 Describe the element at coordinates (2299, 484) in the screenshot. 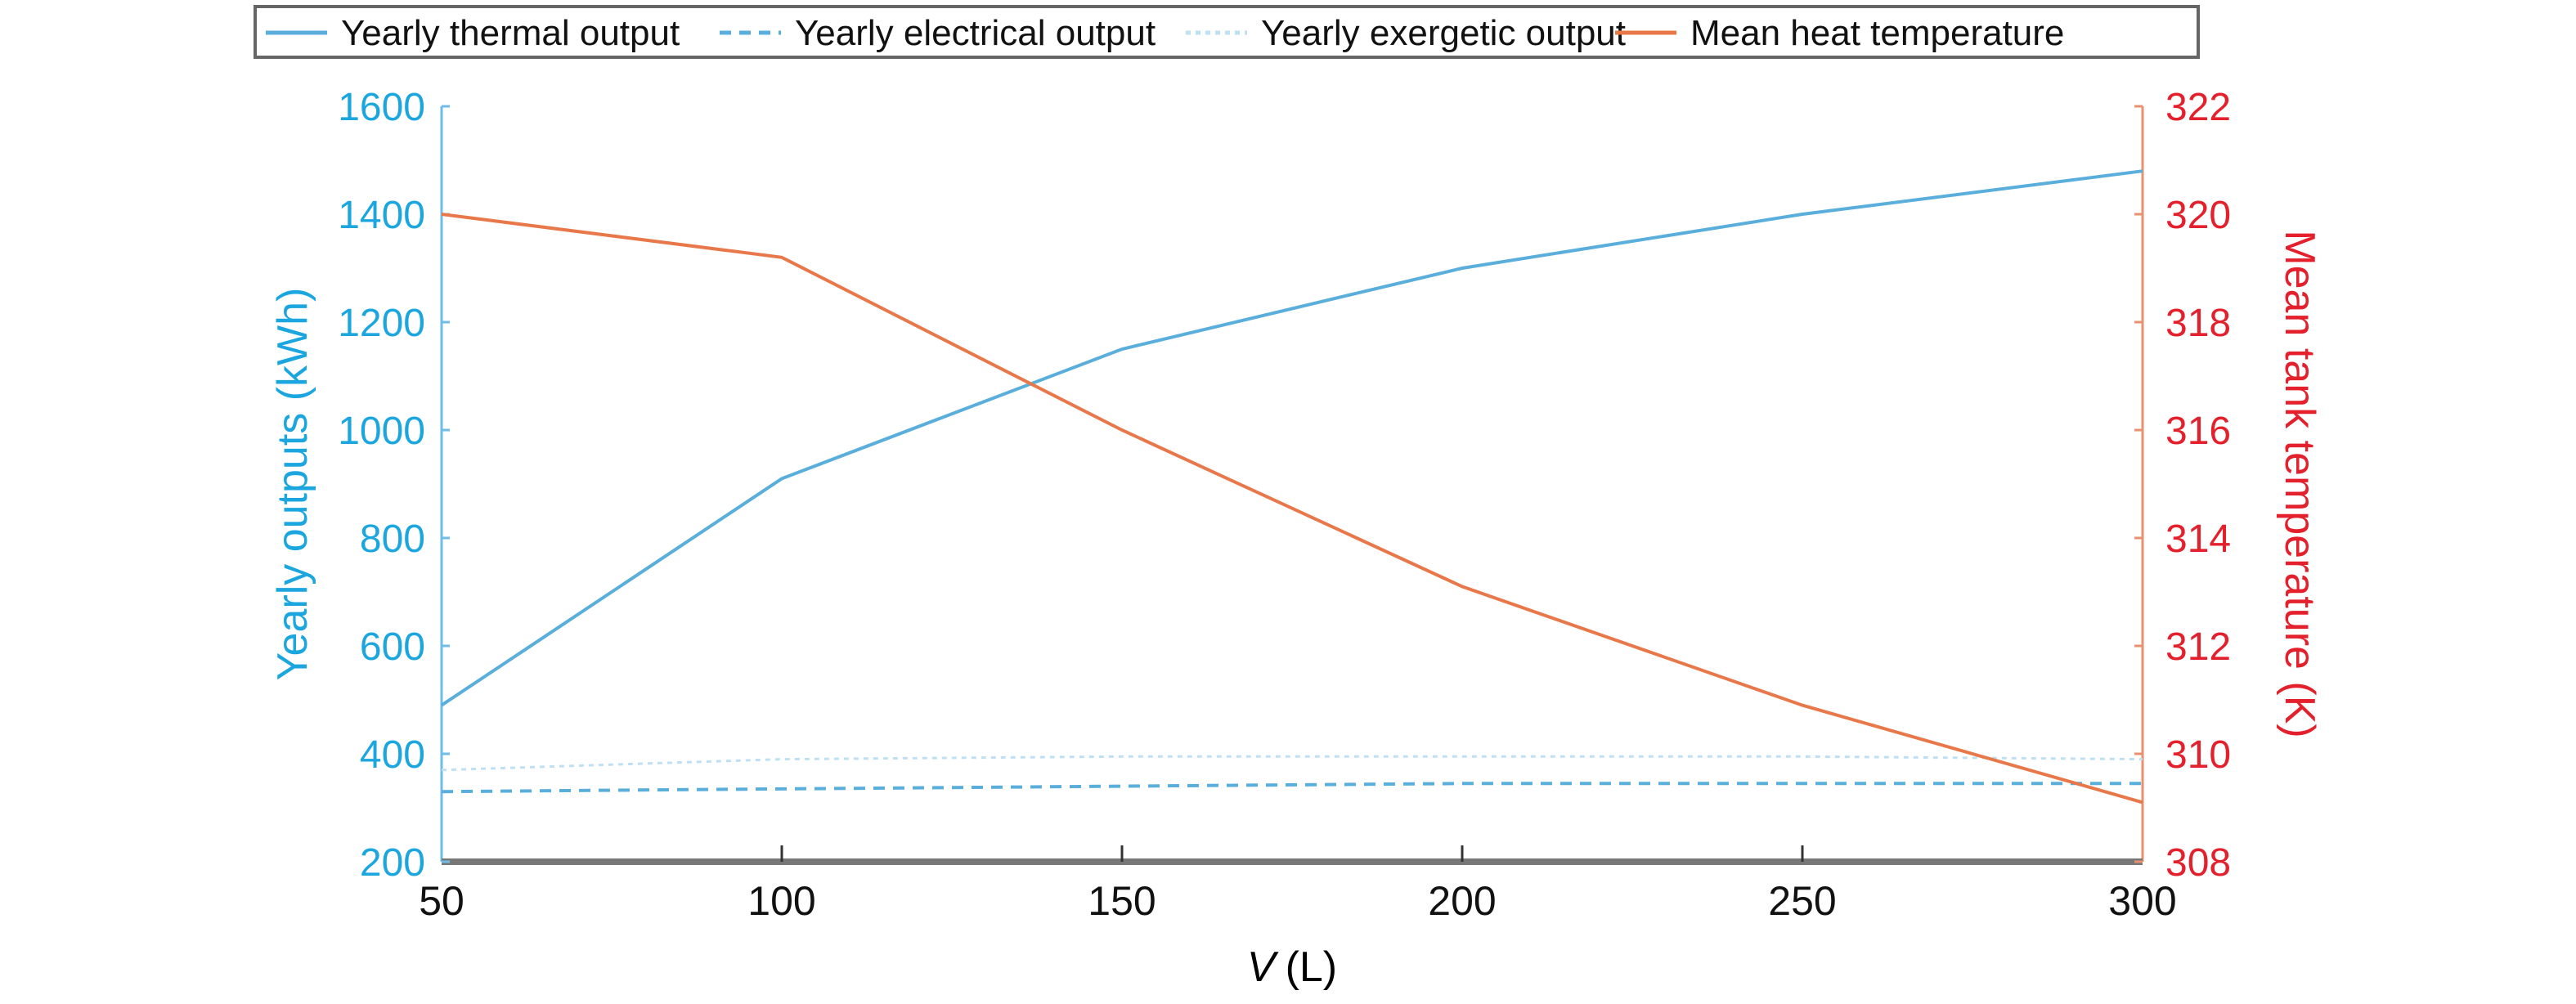

I see `y2-axis-title: Mean tank temperature (K)` at that location.